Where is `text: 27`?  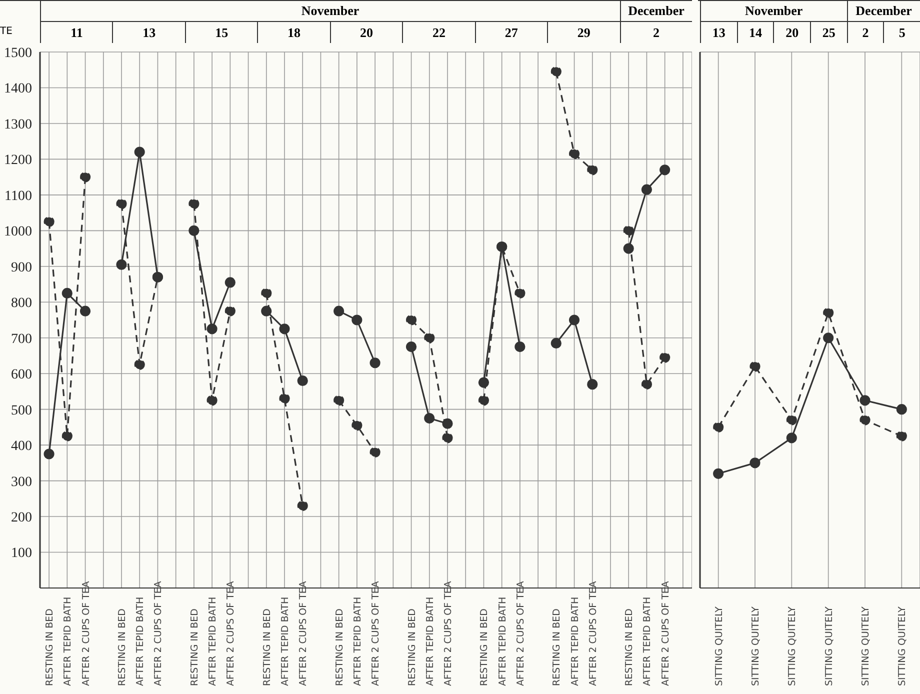 text: 27 is located at coordinates (511, 32).